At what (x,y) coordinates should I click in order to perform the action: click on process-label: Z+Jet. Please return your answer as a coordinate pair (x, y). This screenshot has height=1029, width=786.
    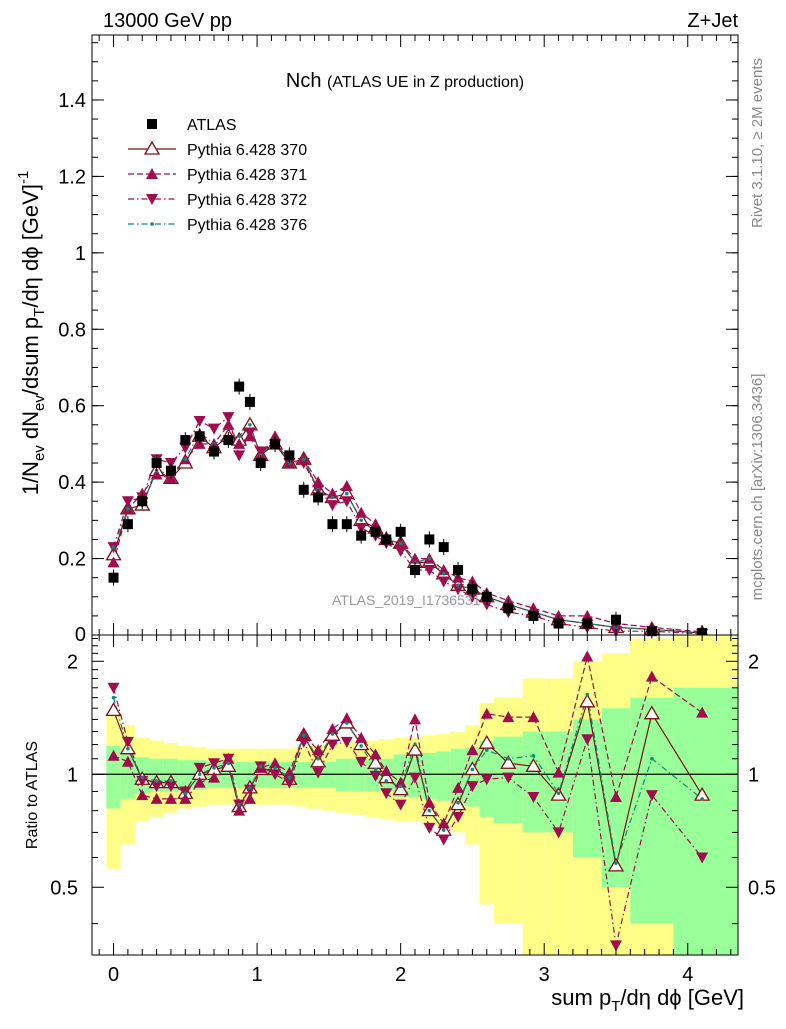
    Looking at the image, I should click on (712, 21).